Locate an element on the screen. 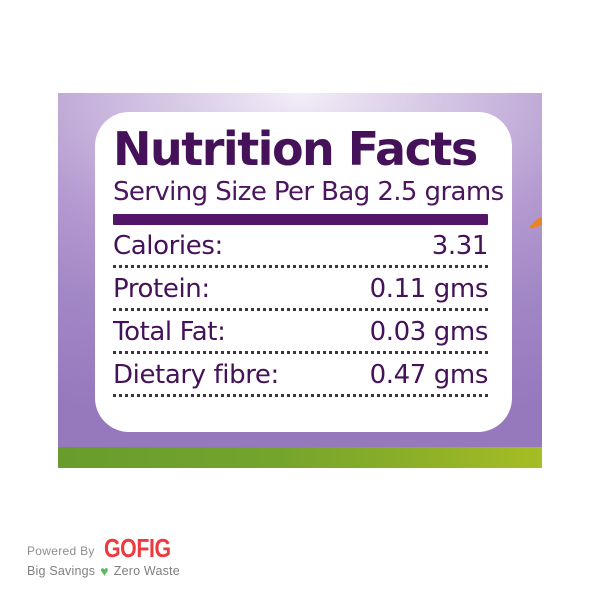  row-value: 0.47 gms is located at coordinates (429, 375).